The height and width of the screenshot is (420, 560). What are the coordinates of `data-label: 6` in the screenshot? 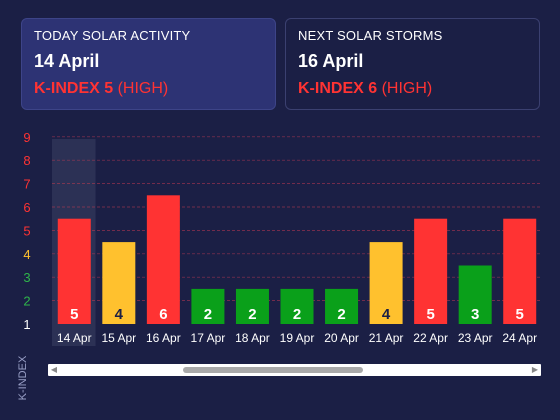 It's located at (163, 314).